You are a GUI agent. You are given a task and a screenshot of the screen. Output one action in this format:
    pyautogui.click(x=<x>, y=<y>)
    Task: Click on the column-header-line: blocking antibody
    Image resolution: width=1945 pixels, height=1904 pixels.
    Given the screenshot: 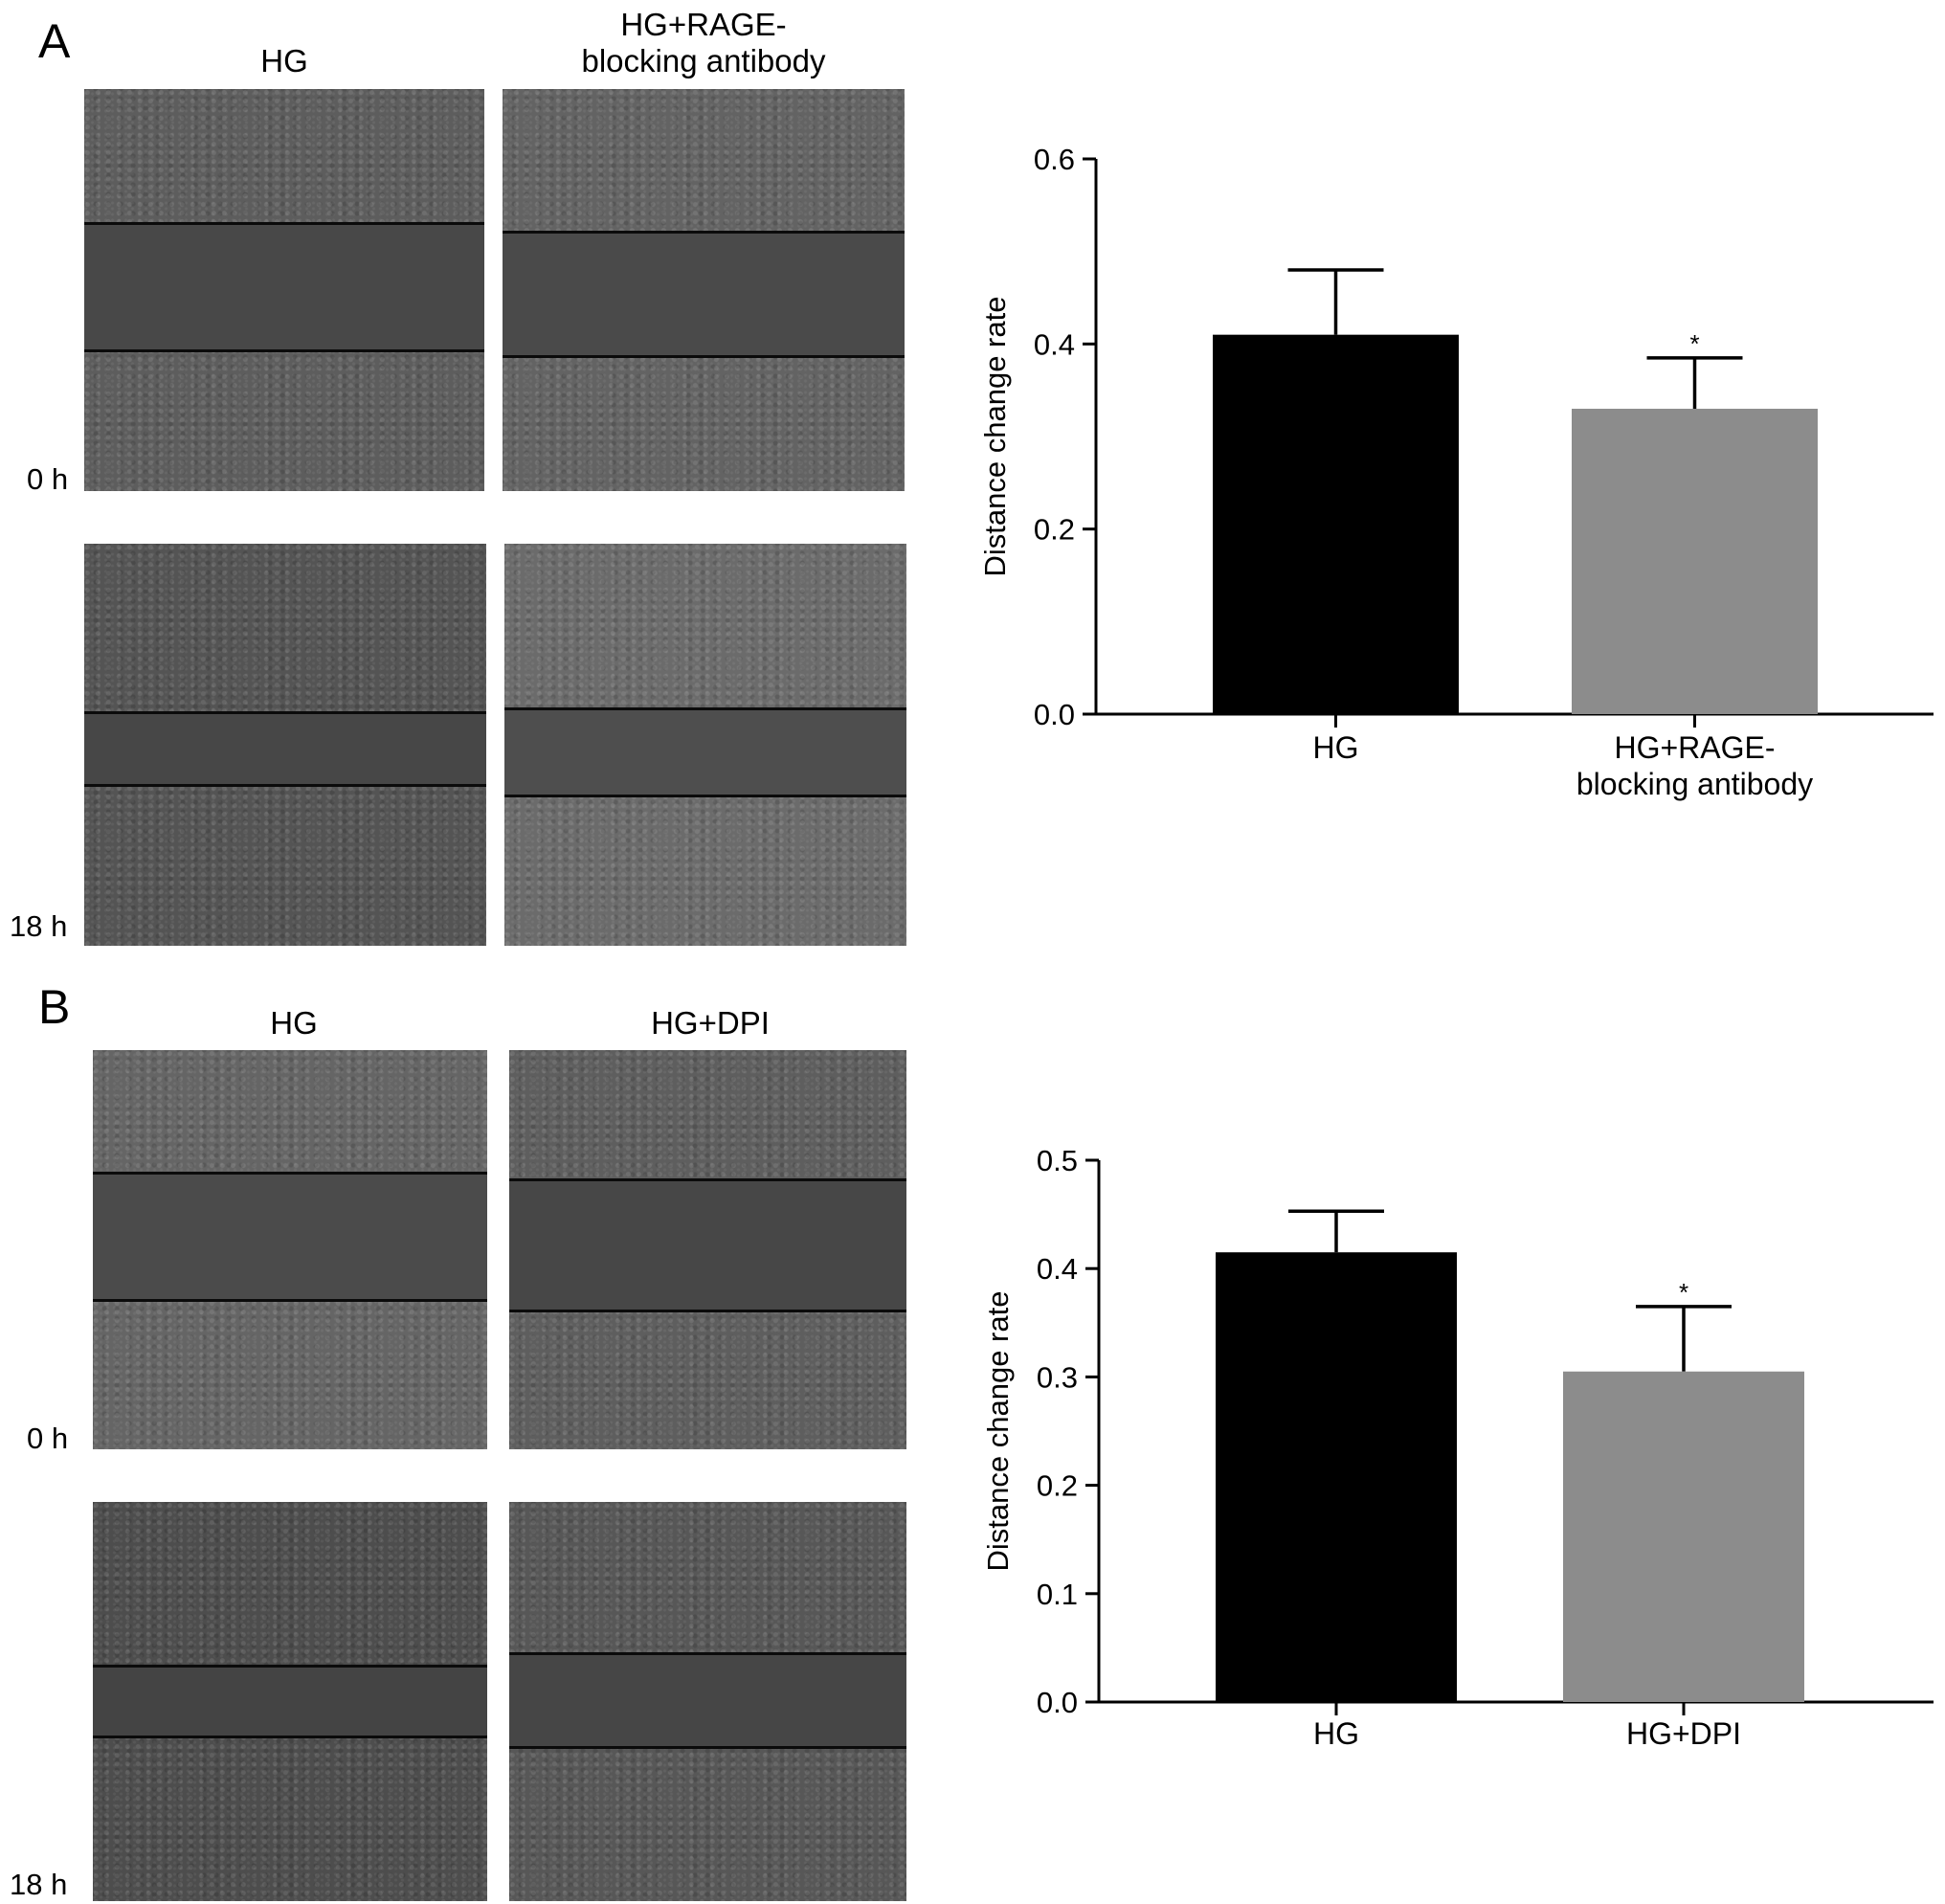 What is the action you would take?
    pyautogui.click(x=703, y=61)
    